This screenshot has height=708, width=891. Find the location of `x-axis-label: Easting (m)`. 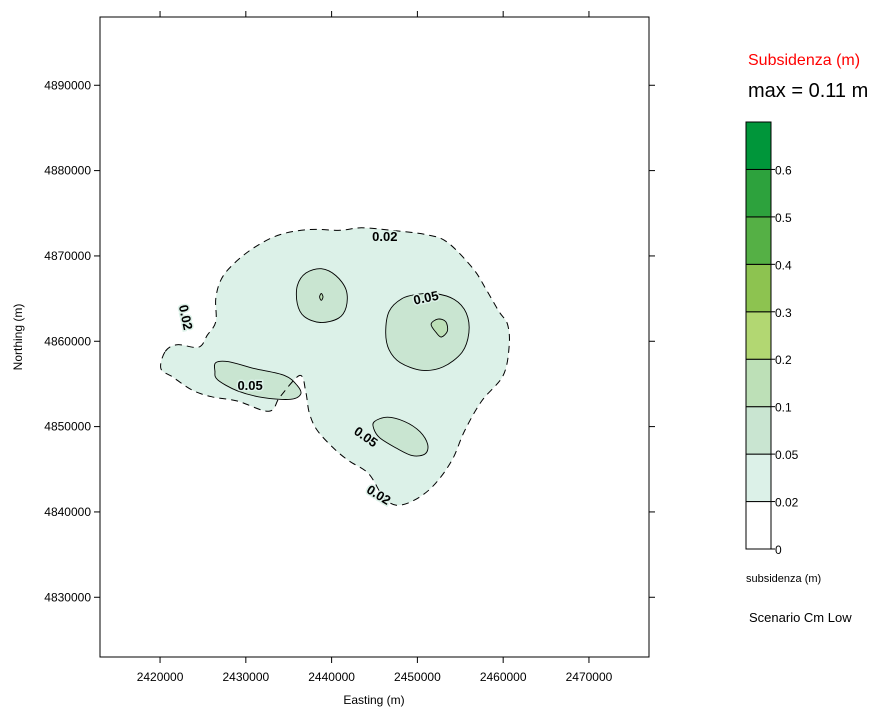

x-axis-label: Easting (m) is located at coordinates (373, 700).